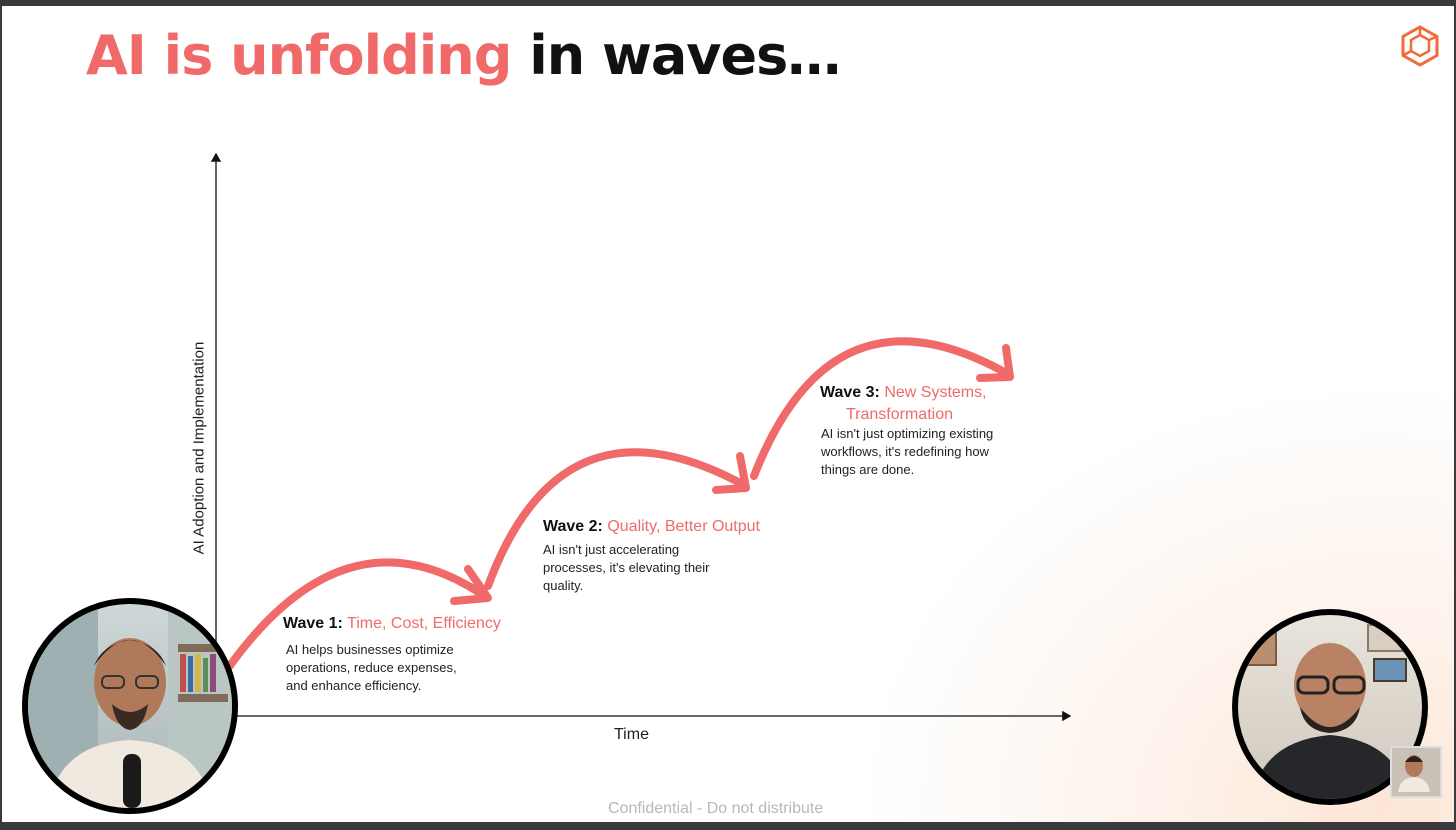 The height and width of the screenshot is (830, 1456). Describe the element at coordinates (354, 685) in the screenshot. I see `wave-1-desc-line: and enhance efficiency.` at that location.